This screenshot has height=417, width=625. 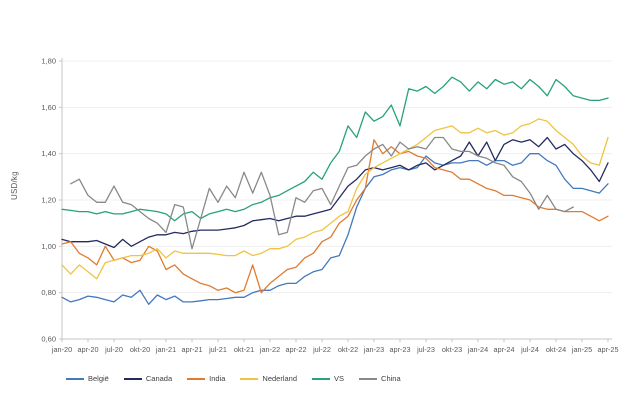 What do you see at coordinates (391, 378) in the screenshot?
I see `legend-label: China` at bounding box center [391, 378].